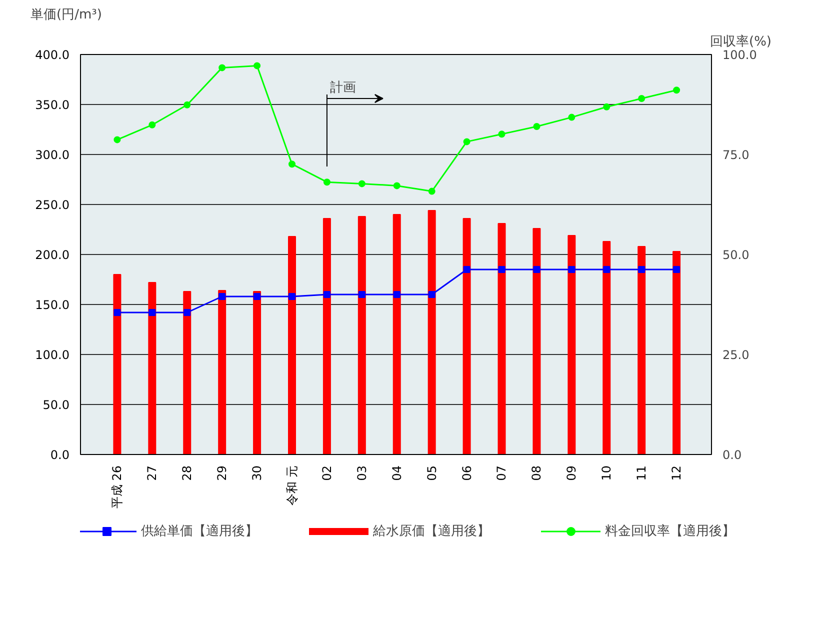  I want to click on y-tick-label: 300.0, so click(52, 155).